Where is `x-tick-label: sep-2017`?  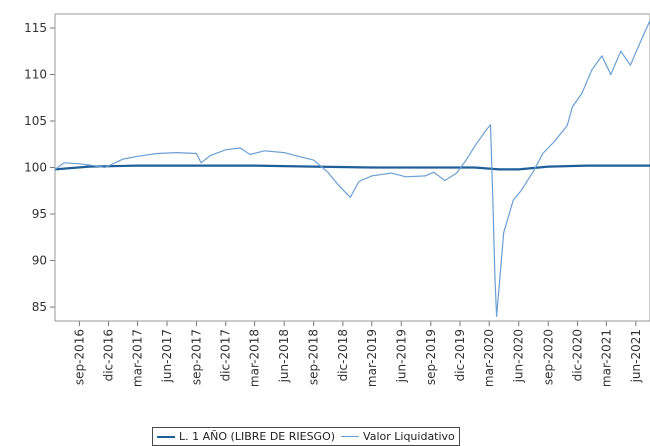
x-tick-label: sep-2017 is located at coordinates (197, 357).